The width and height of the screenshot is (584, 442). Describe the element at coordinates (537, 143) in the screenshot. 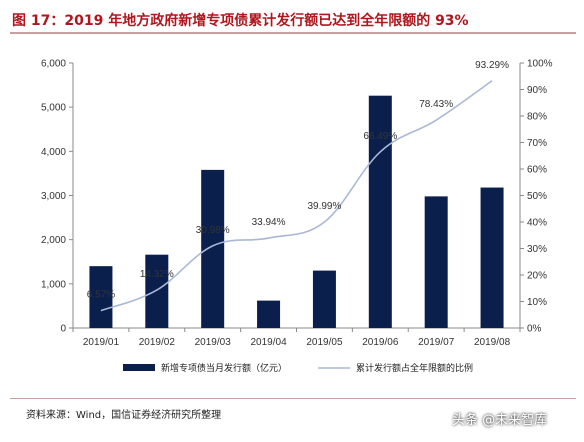

I see `right-tick-label: 70%` at that location.